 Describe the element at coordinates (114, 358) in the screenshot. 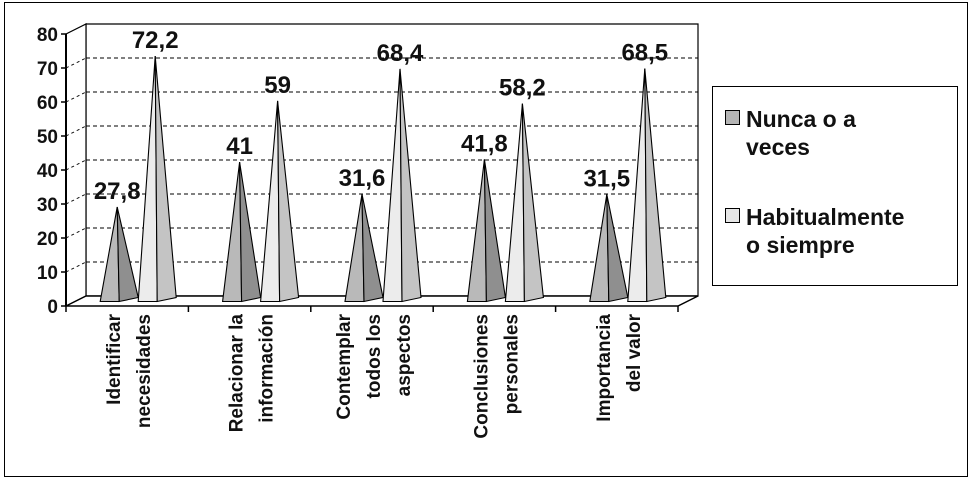

I see `x-tick-label: Identificar` at that location.